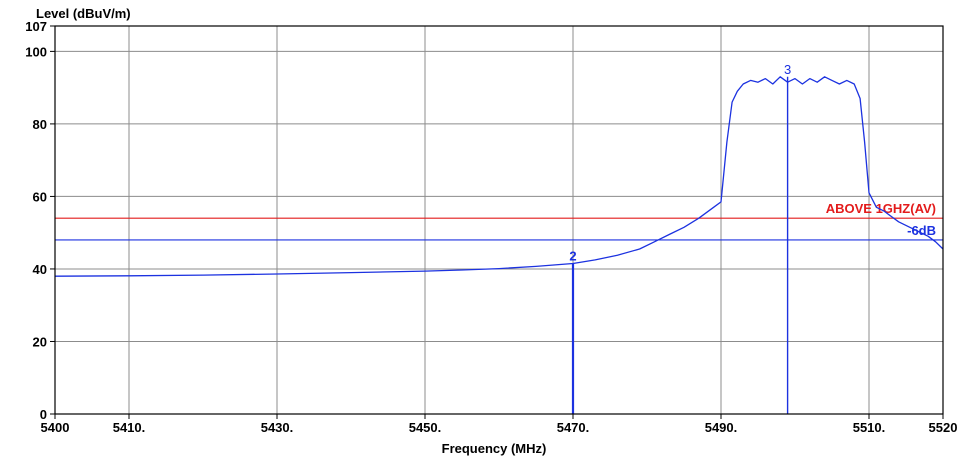 The width and height of the screenshot is (962, 457). What do you see at coordinates (277, 427) in the screenshot?
I see `x-tick-label: 5430.` at bounding box center [277, 427].